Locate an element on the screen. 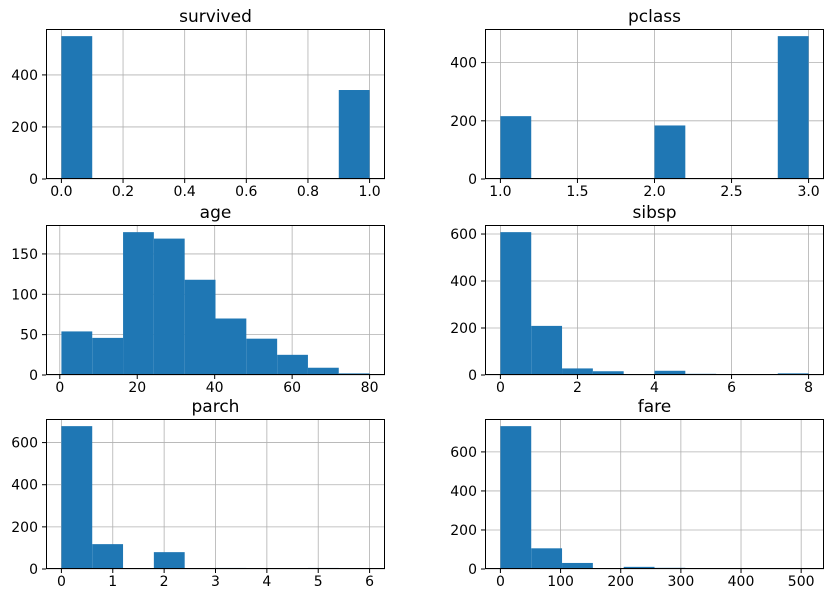  subplot-title: pclass is located at coordinates (654, 17).